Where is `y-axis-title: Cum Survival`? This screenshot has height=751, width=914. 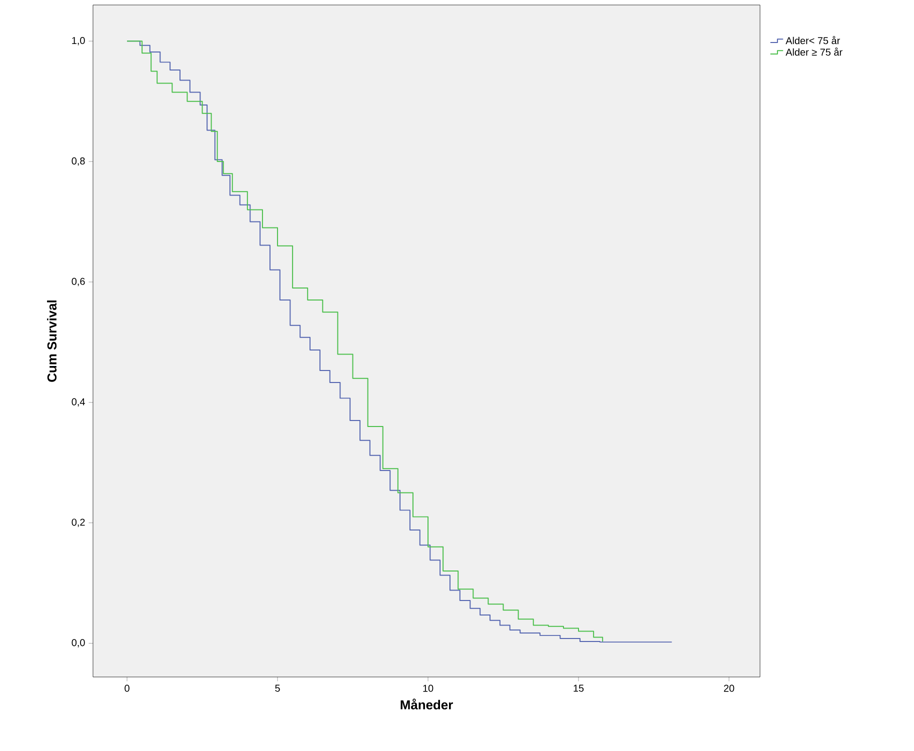 y-axis-title: Cum Survival is located at coordinates (52, 341).